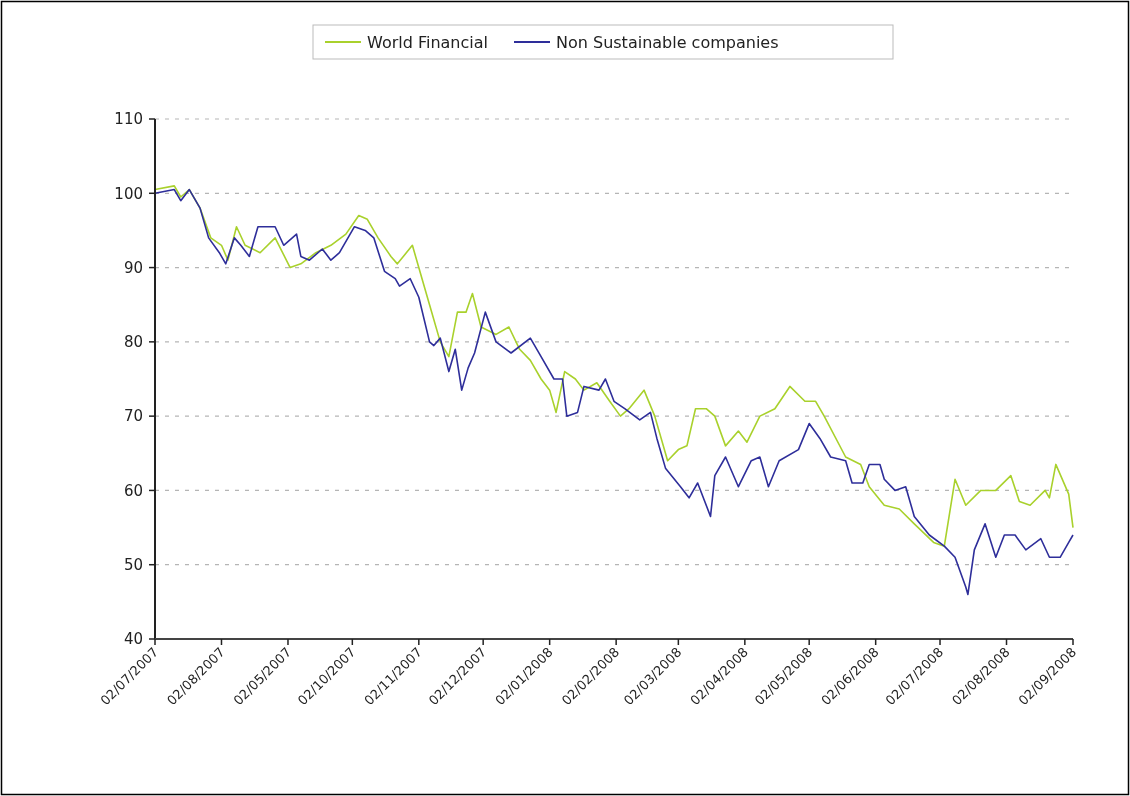  I want to click on legend-label: Non Sustainable companies, so click(667, 42).